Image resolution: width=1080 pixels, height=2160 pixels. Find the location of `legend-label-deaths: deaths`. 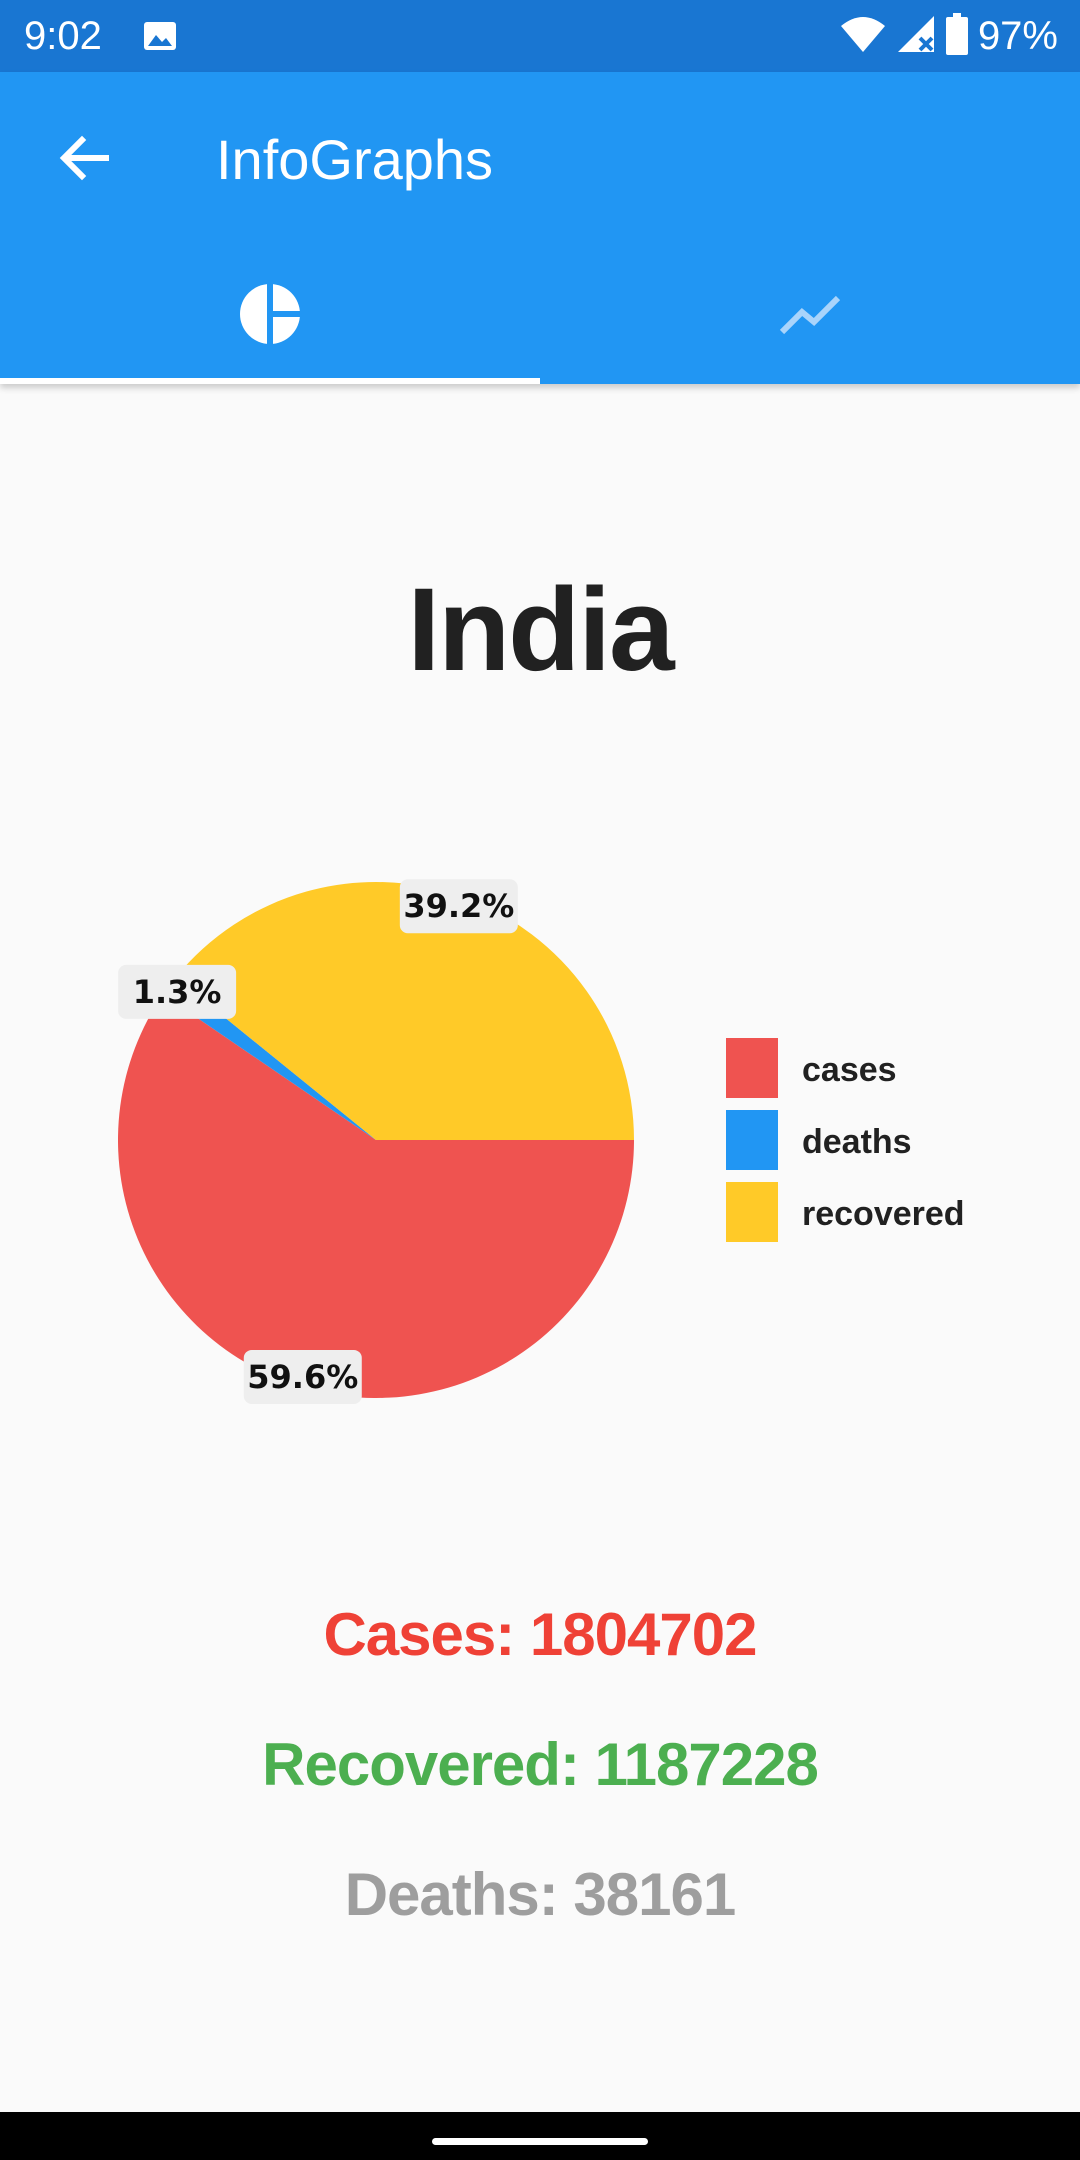

legend-label-deaths: deaths is located at coordinates (857, 1142).